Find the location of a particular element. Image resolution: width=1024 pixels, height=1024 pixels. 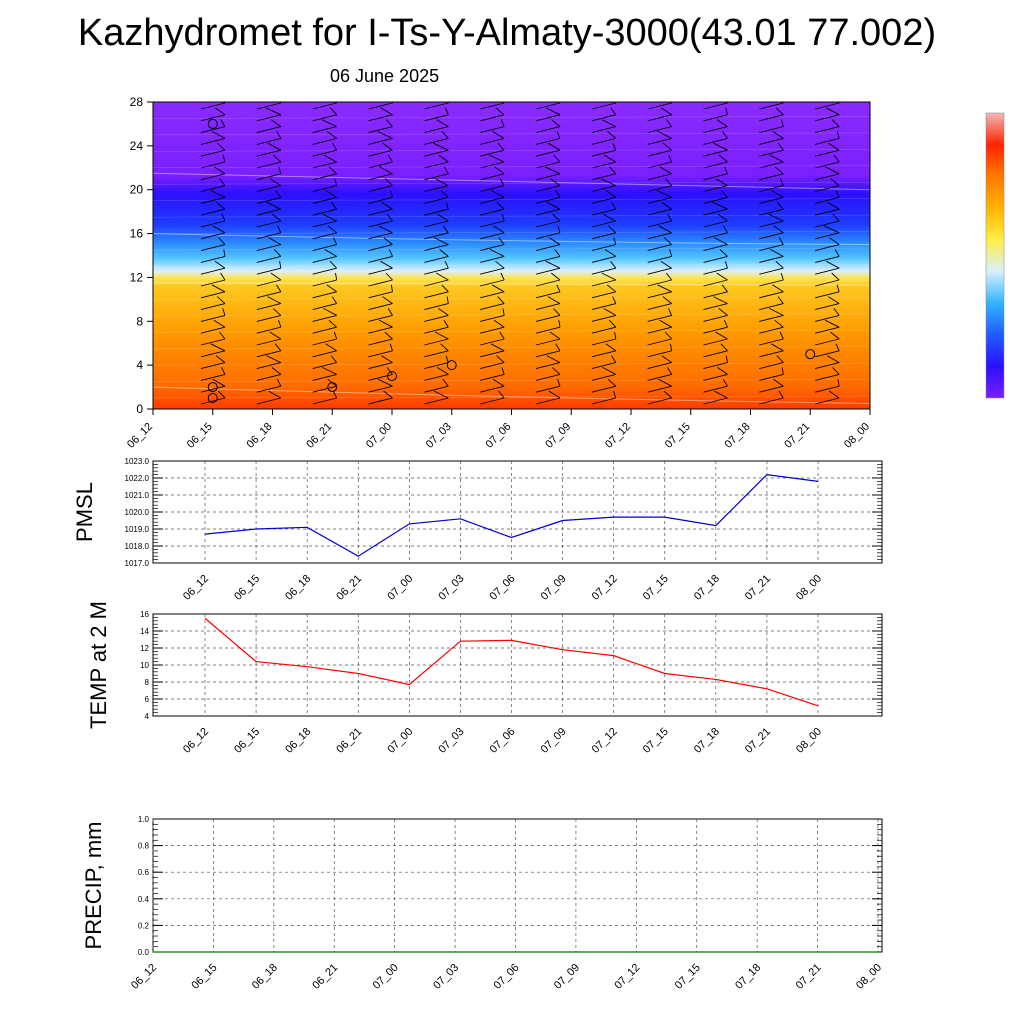

y-tick-label: 1020.0 is located at coordinates (137, 512).